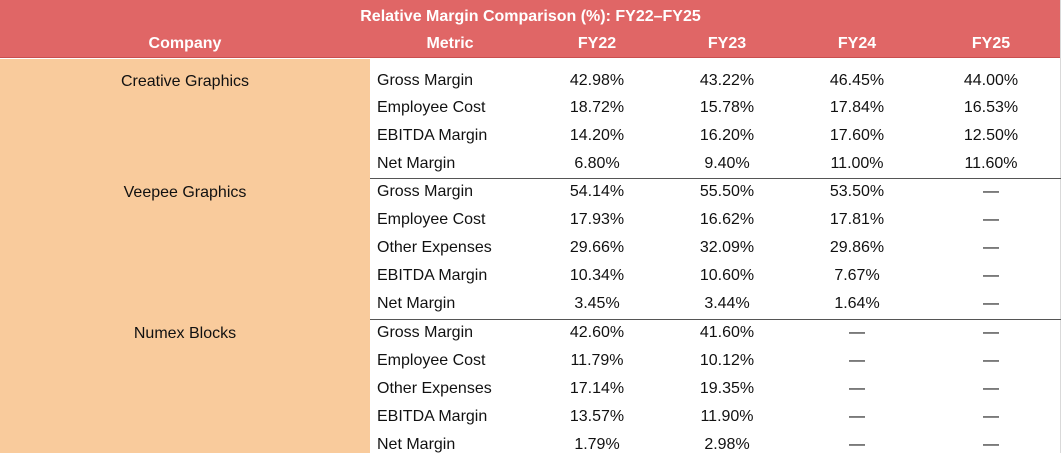 The image size is (1061, 459). I want to click on table-row: Employee Cost 11.79% 10.12% — —, so click(715, 361).